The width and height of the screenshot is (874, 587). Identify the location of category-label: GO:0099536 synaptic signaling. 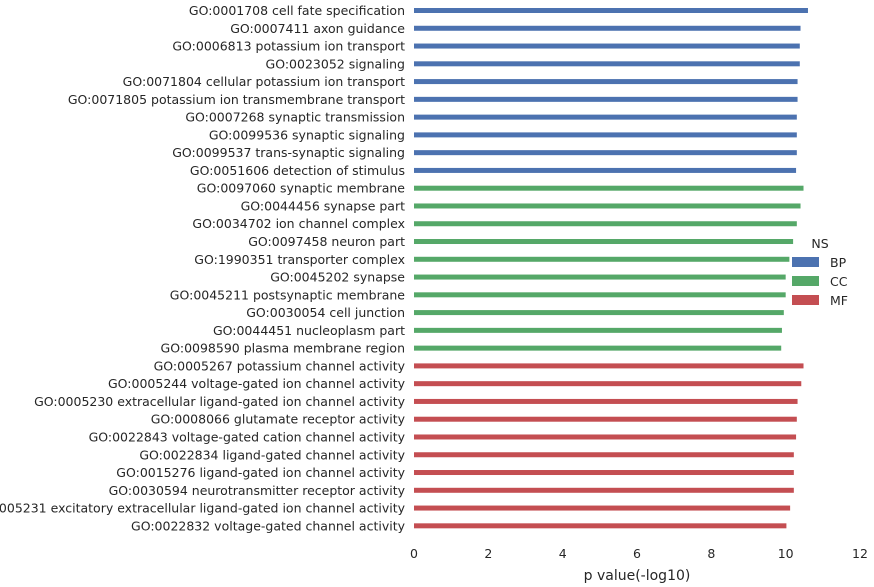
(307, 134).